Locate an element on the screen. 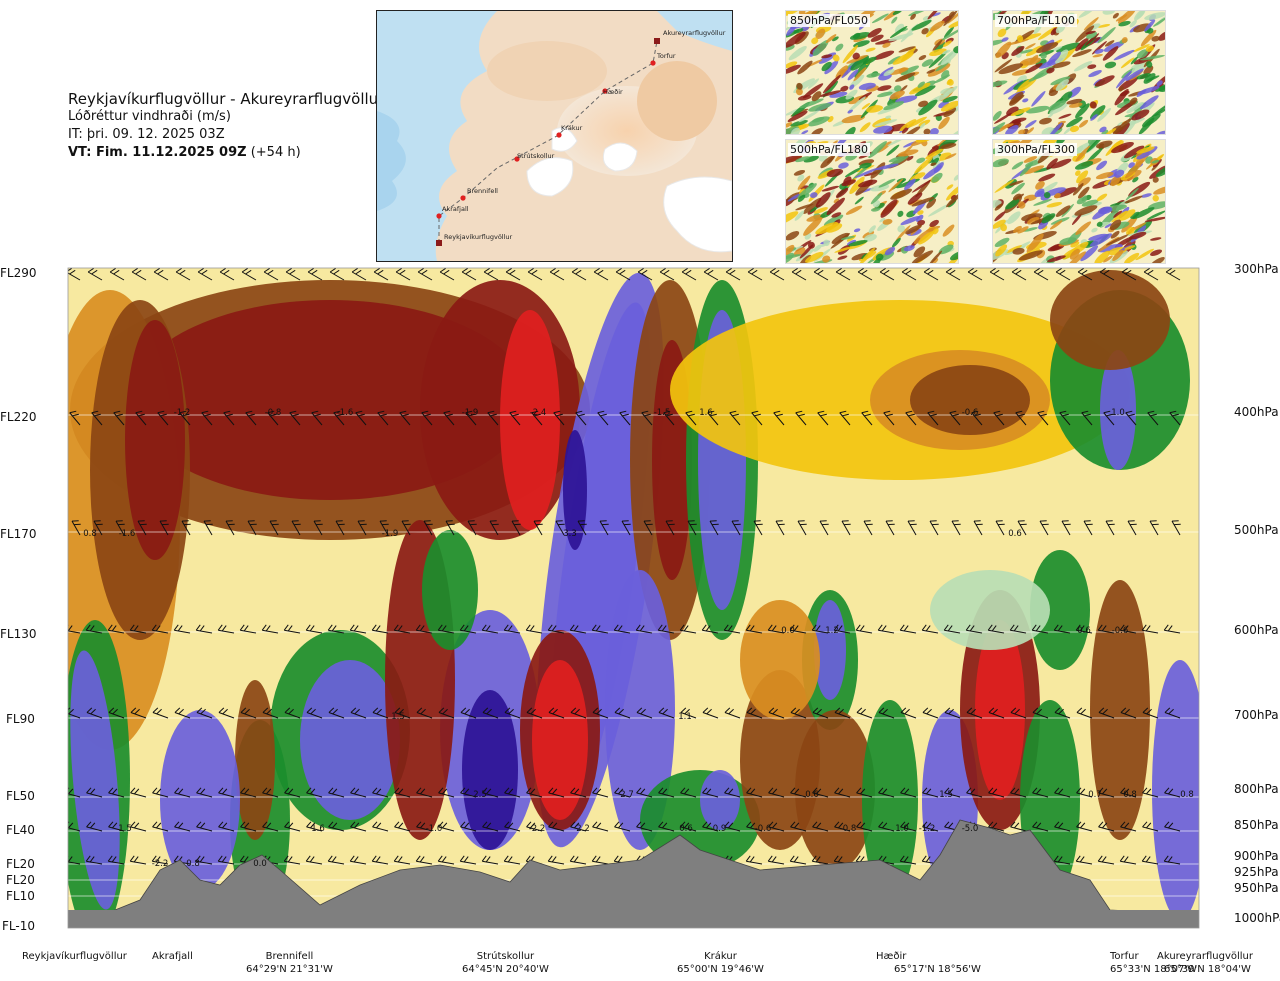 The width and height of the screenshot is (1280, 981). value-label: 1.1 is located at coordinates (685, 717).